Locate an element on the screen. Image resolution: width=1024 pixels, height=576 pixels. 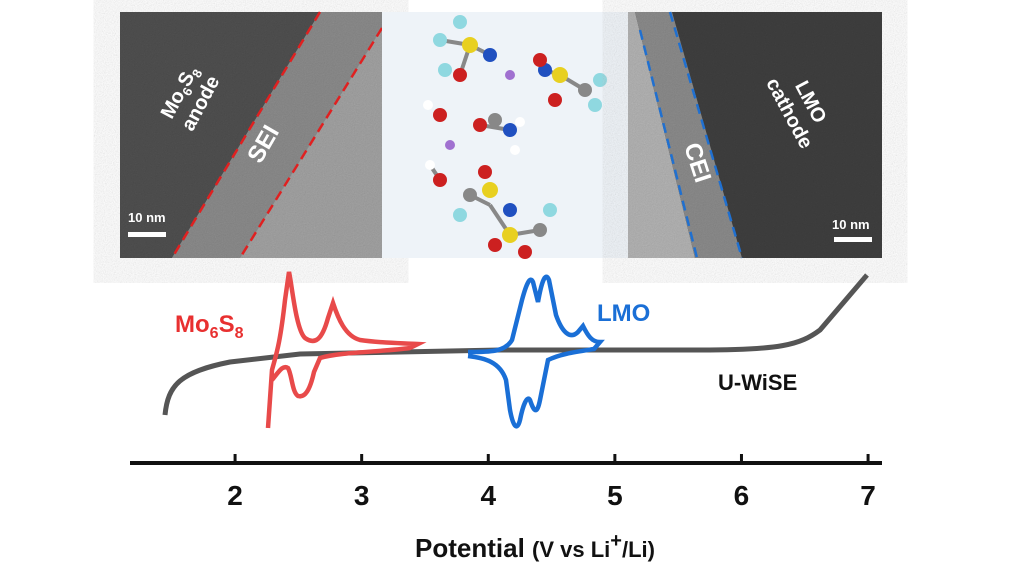
text: Mo is located at coordinates (192, 324).